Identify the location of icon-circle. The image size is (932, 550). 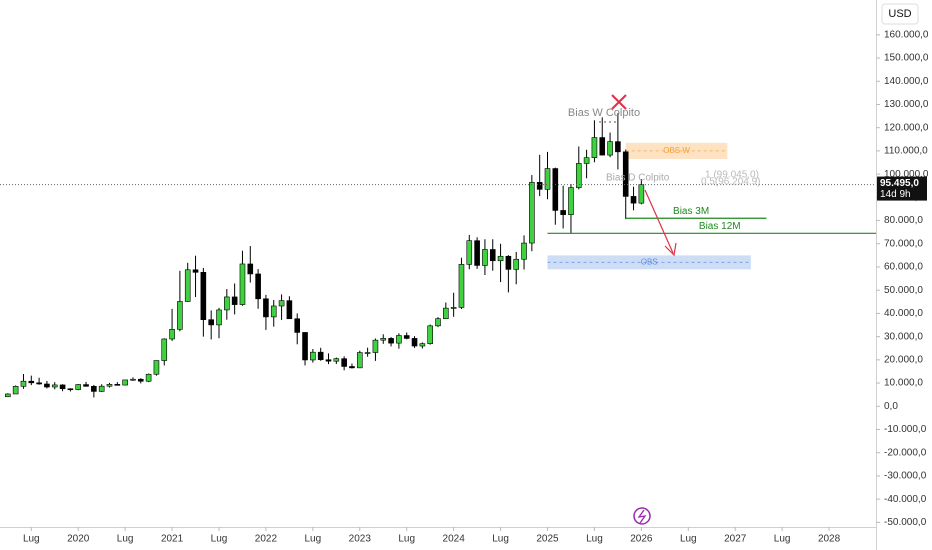
(642, 516).